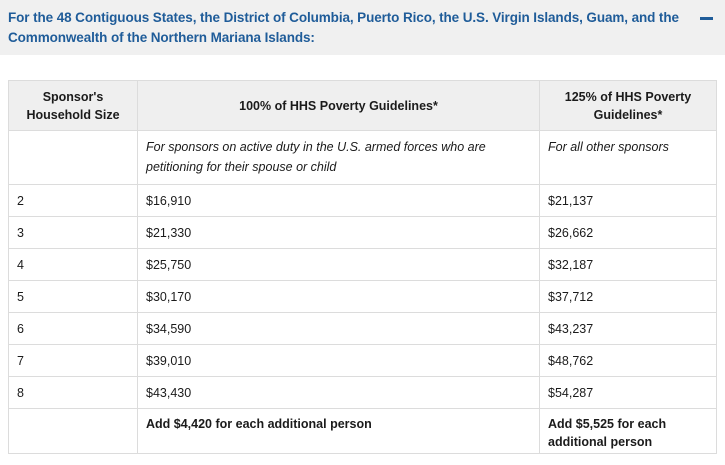 This screenshot has height=465, width=725. What do you see at coordinates (73, 264) in the screenshot?
I see `household-size-cell: 4` at bounding box center [73, 264].